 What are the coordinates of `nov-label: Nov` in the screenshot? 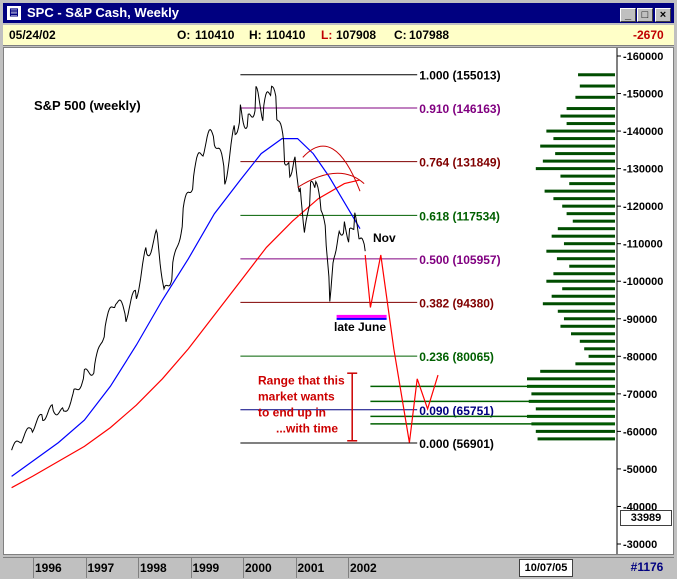 It's located at (384, 238).